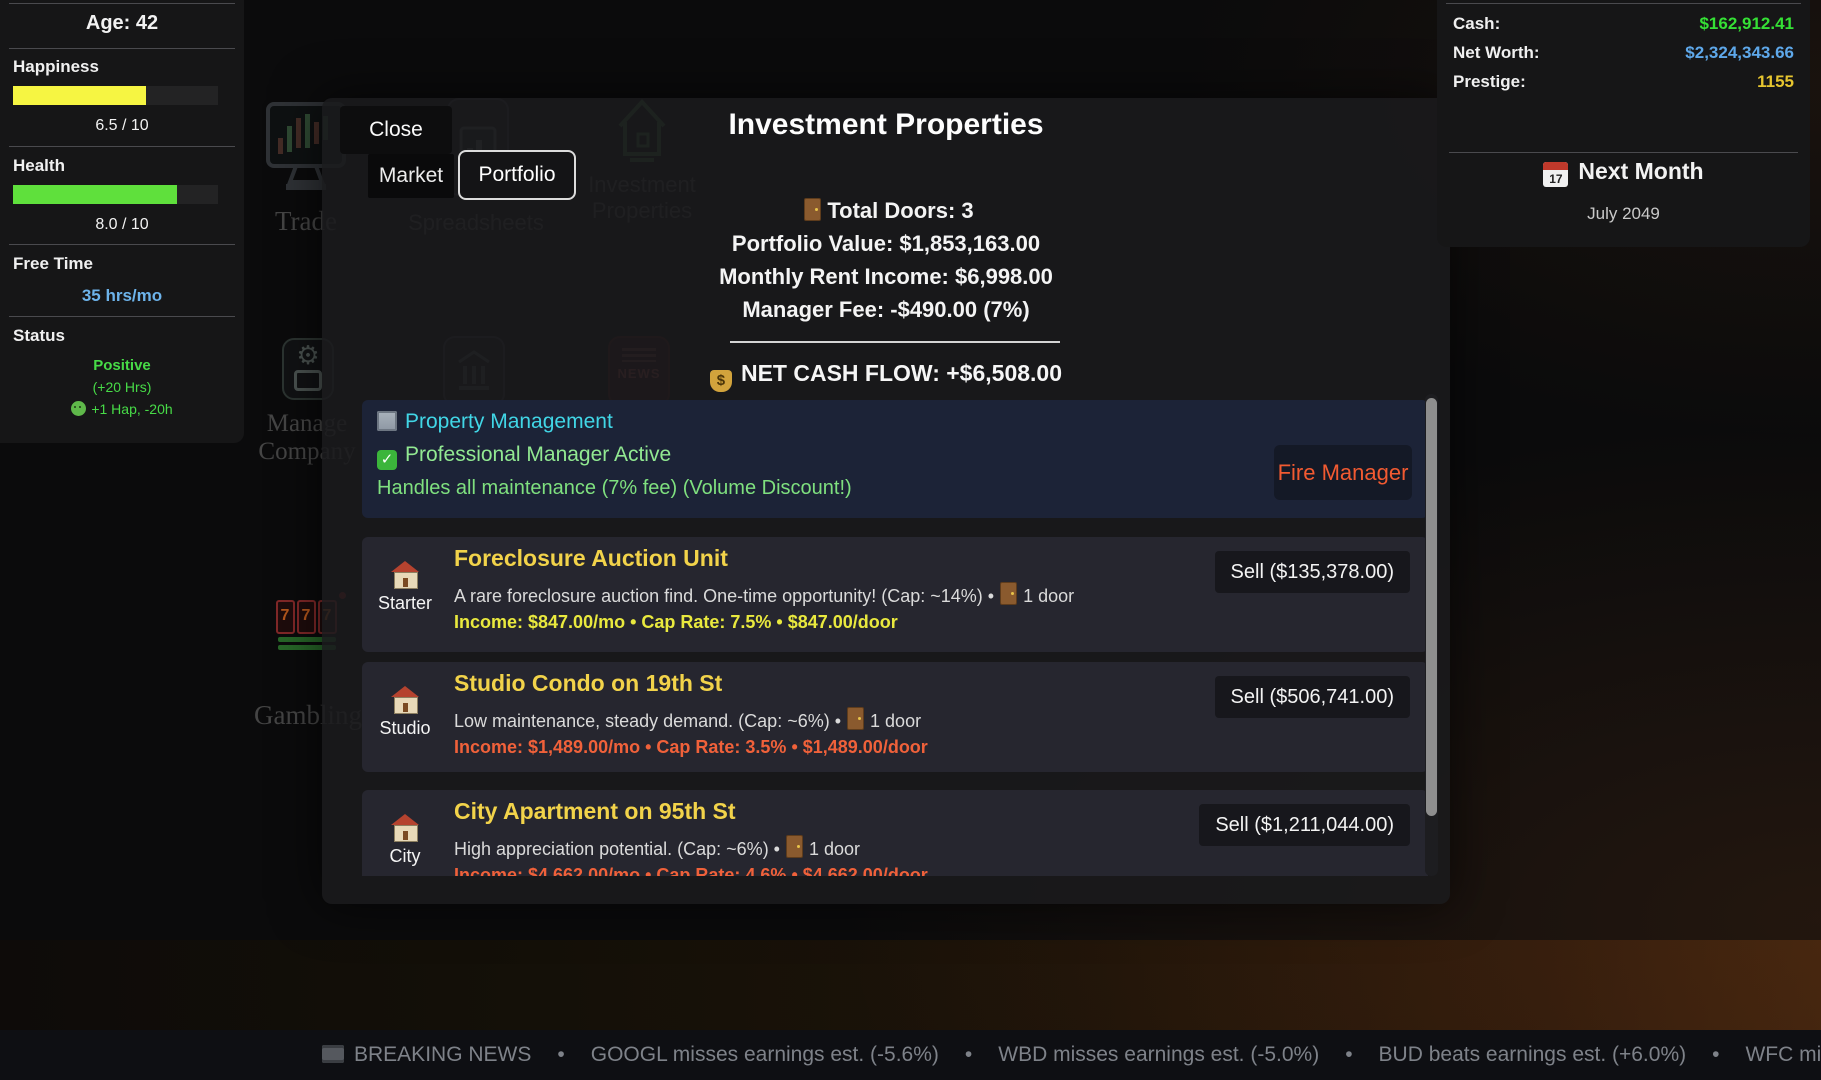 The height and width of the screenshot is (1080, 1821). I want to click on prestige-label: Prestige:, so click(1489, 81).